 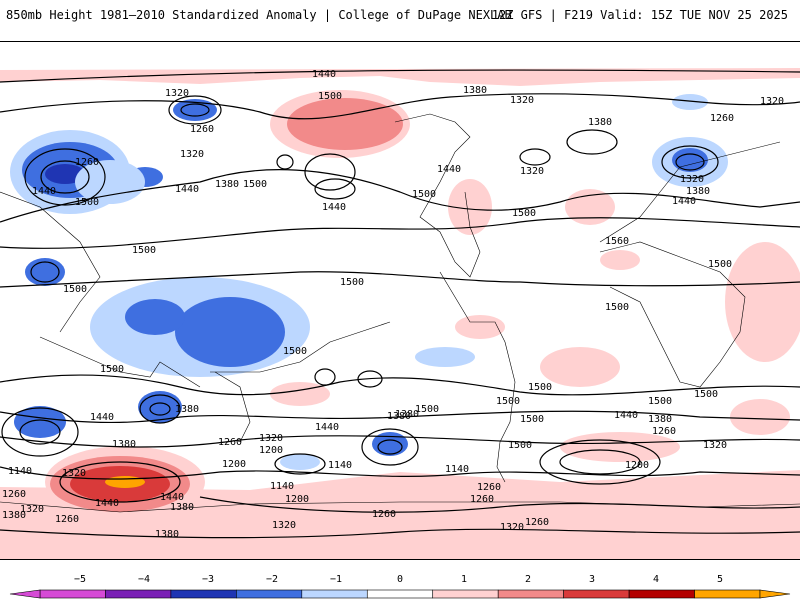 What do you see at coordinates (656, 579) in the screenshot?
I see `colorbar-tick-label: 4` at bounding box center [656, 579].